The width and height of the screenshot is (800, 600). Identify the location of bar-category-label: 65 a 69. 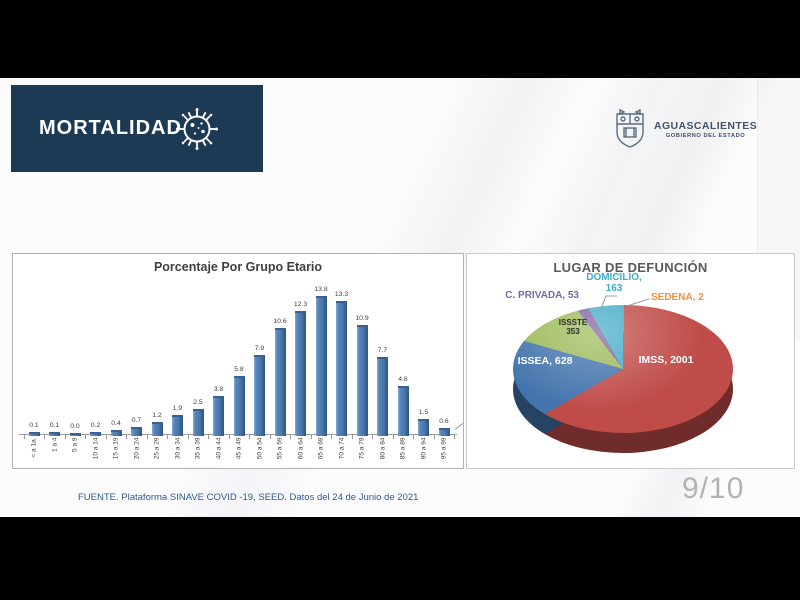
(321, 448).